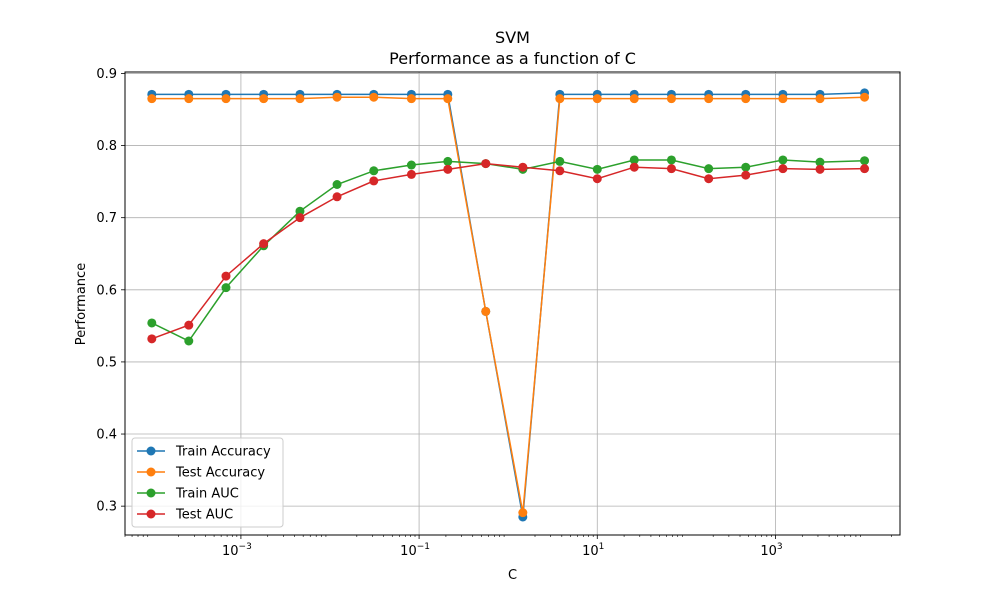 This screenshot has width=1000, height=600. What do you see at coordinates (237, 550) in the screenshot?
I see `x-tick-label: 10⁻³` at bounding box center [237, 550].